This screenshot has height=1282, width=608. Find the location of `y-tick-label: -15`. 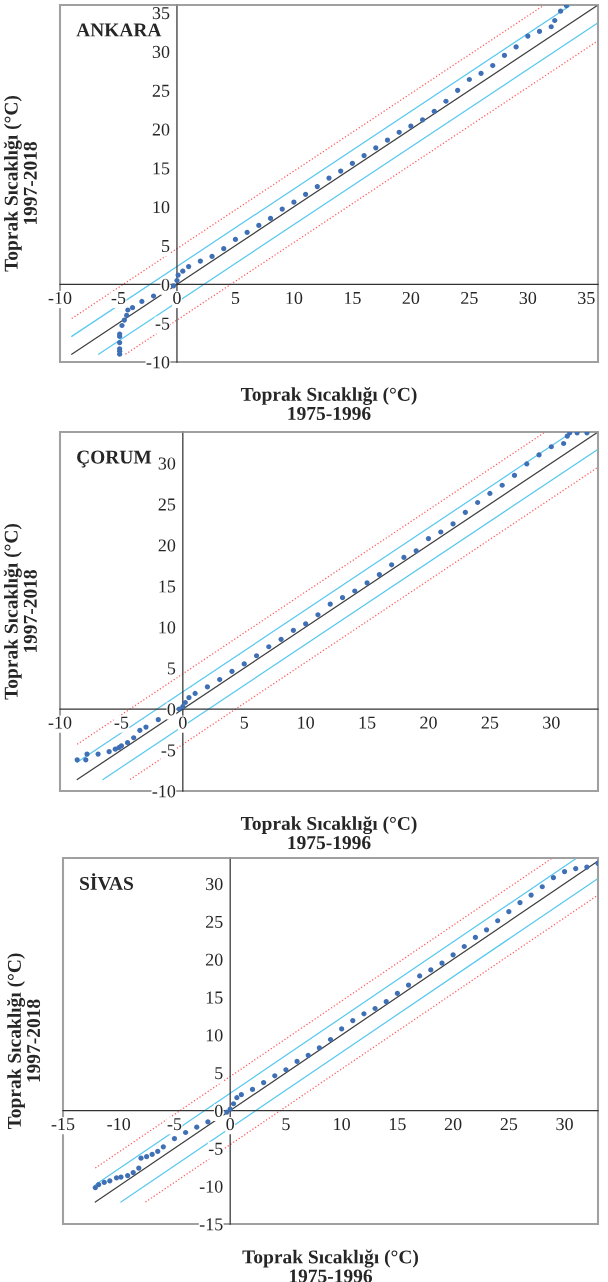

y-tick-label: -15 is located at coordinates (211, 1224).